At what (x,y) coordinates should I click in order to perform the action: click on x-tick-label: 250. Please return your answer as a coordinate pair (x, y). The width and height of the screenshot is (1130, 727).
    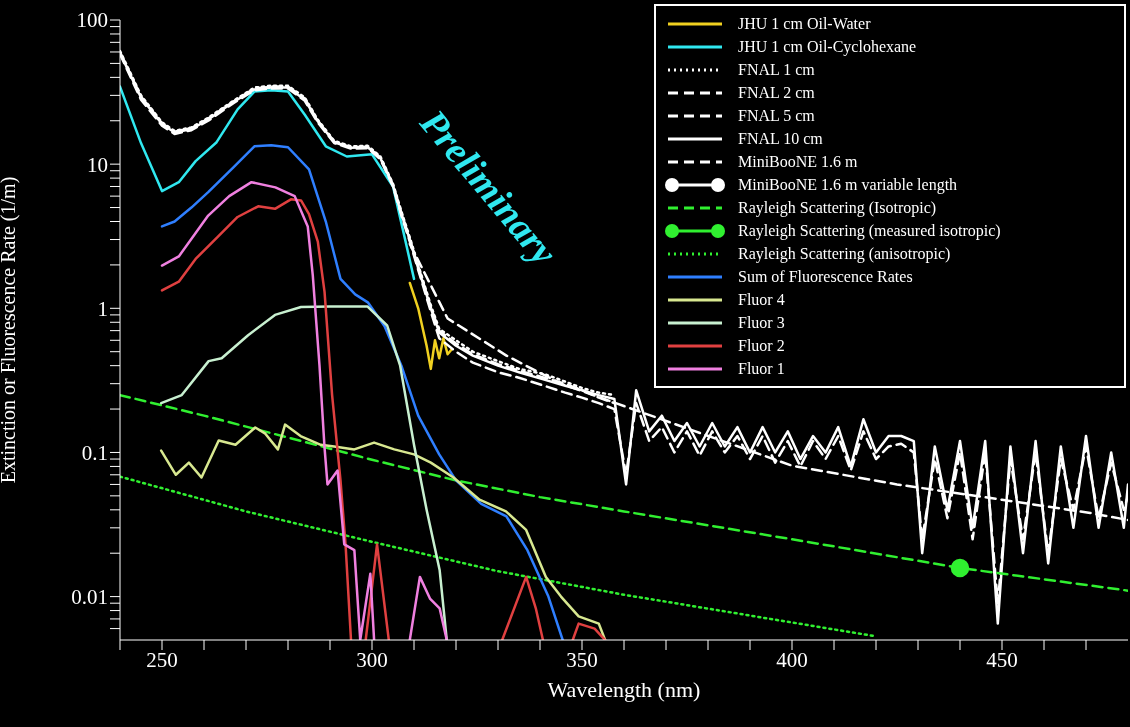
    Looking at the image, I should click on (162, 659).